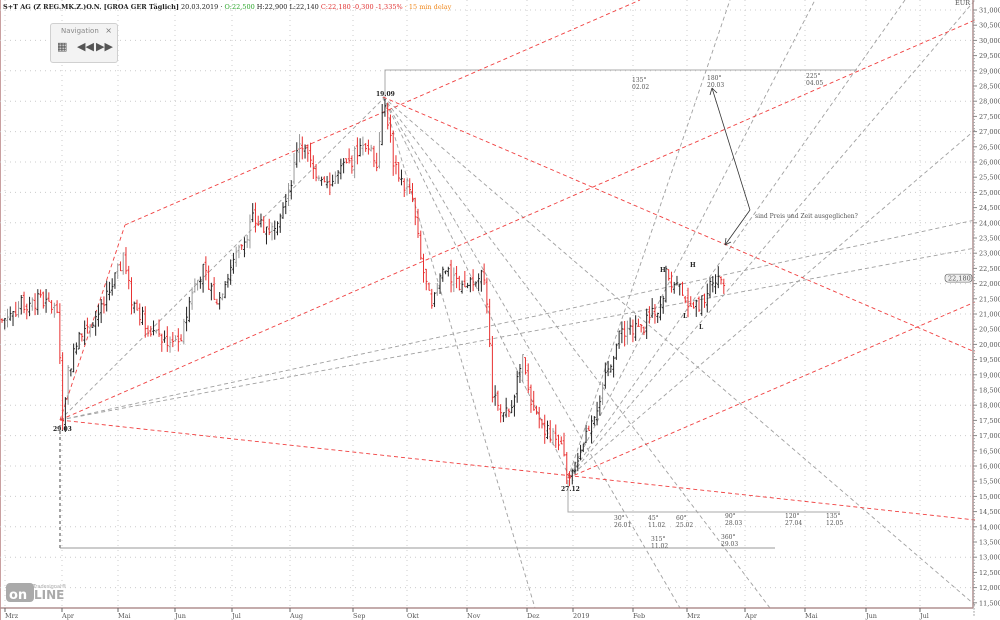  Describe the element at coordinates (413, 616) in the screenshot. I see `x-tick-label: Okt` at that location.